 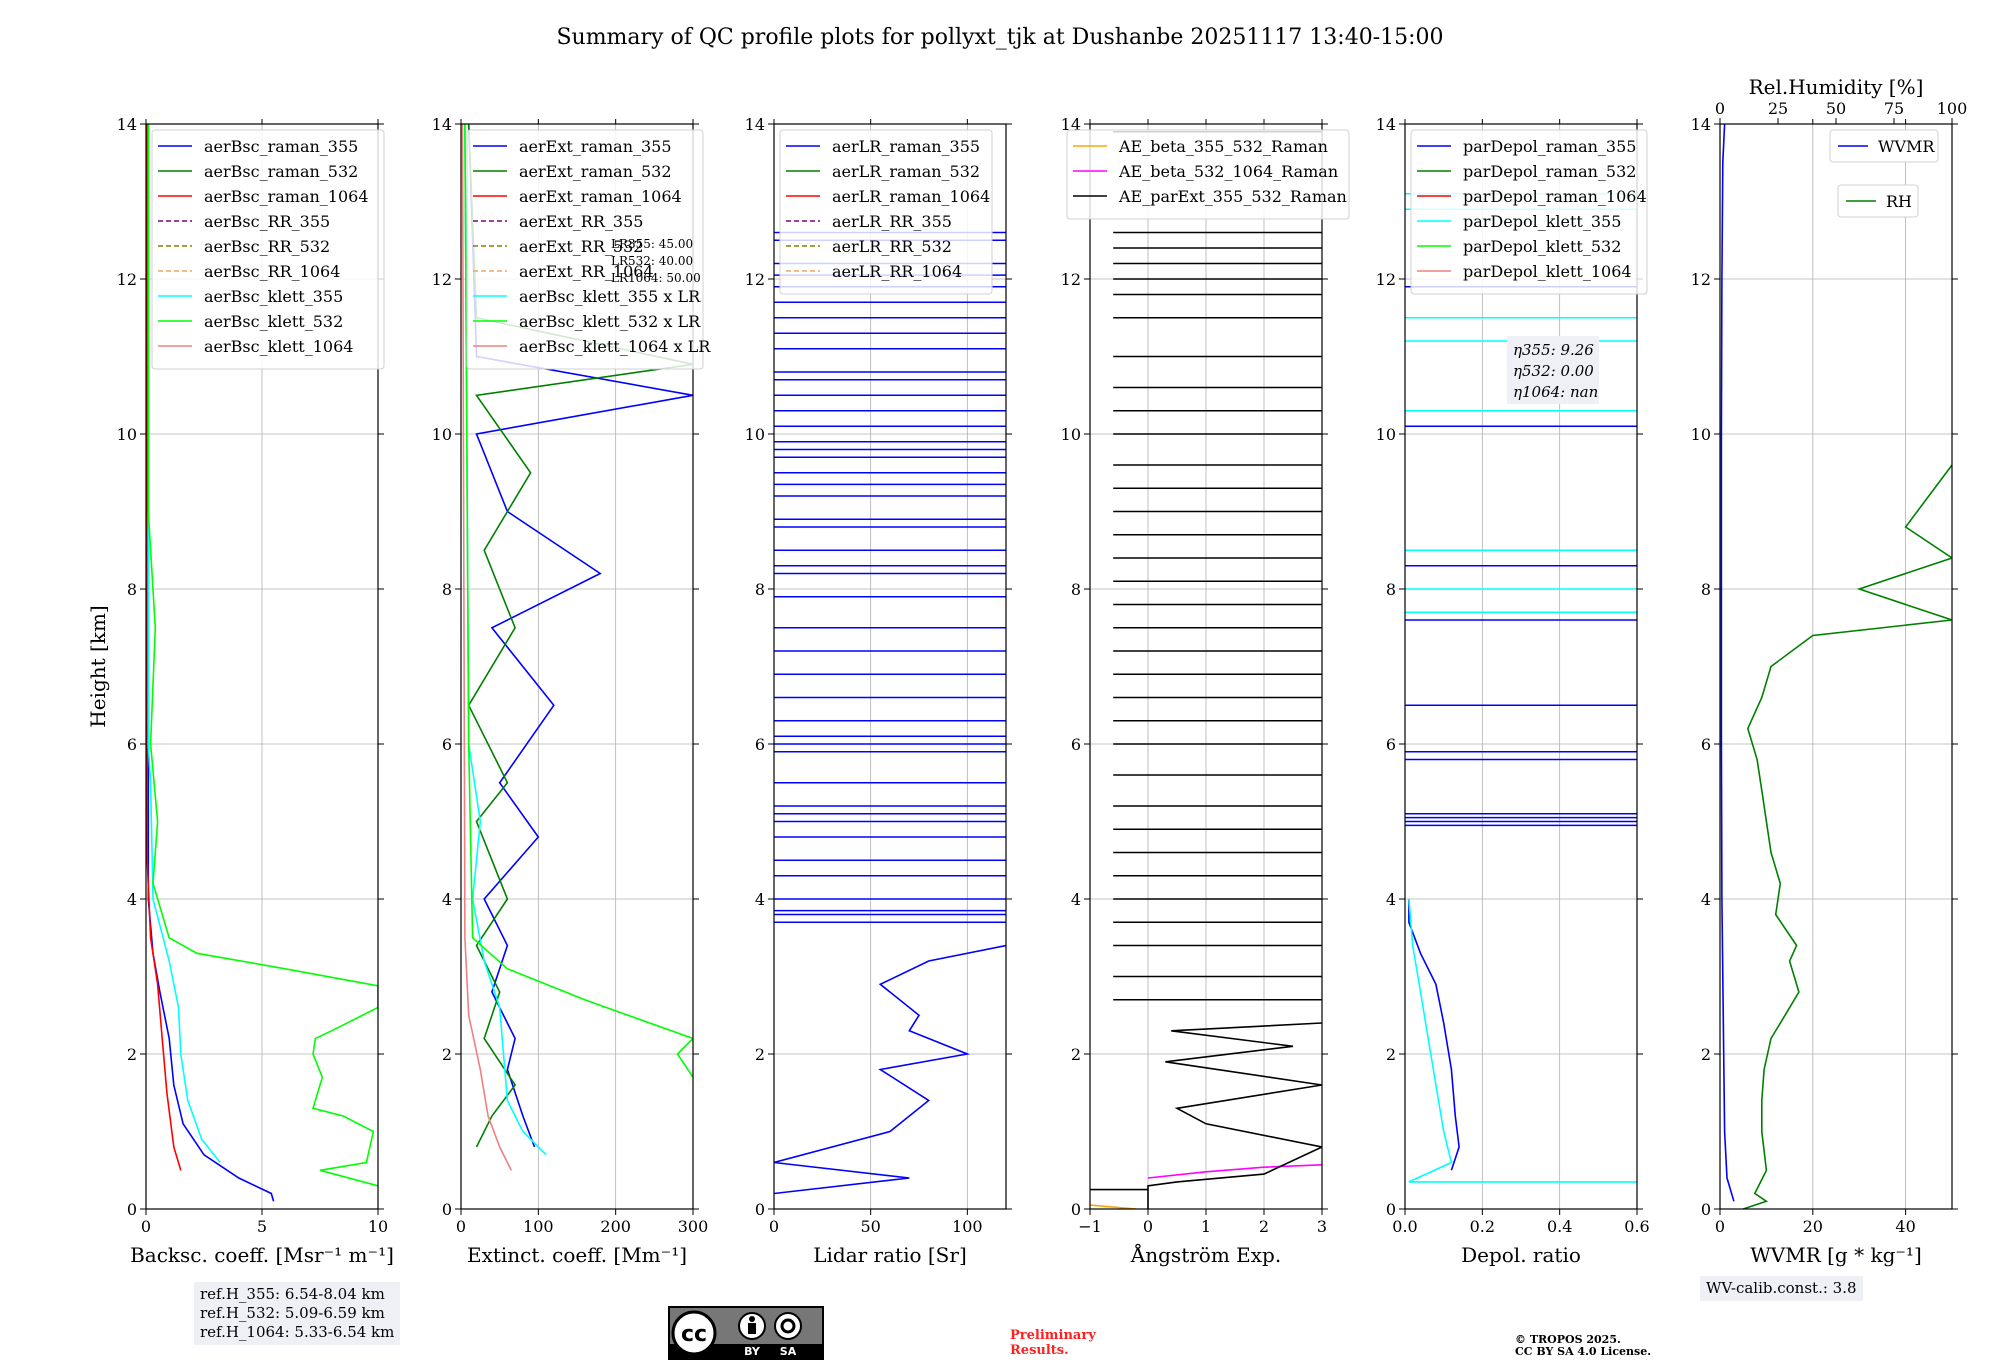 I want to click on legend-label: aerLR_raman_1064, so click(x=911, y=196).